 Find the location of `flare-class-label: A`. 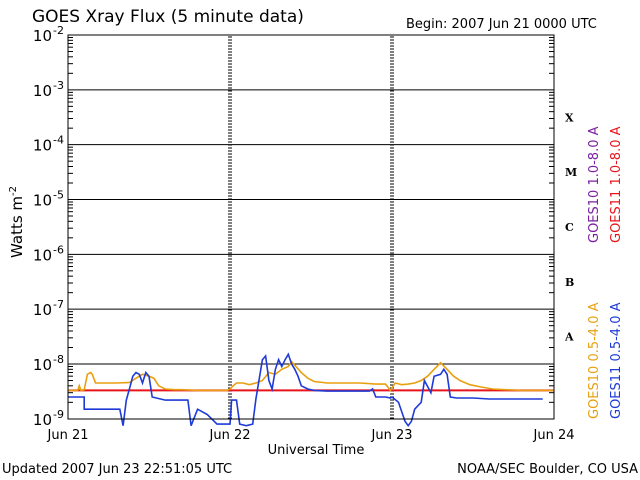

flare-class-label: A is located at coordinates (569, 337).